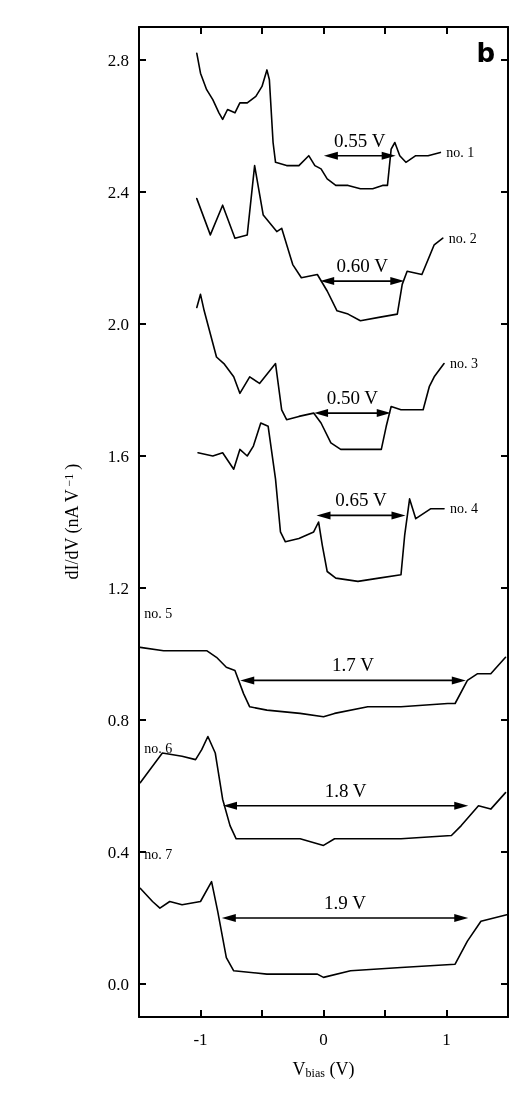 The width and height of the screenshot is (525, 1104). I want to click on series-label: no. 2, so click(462, 238).